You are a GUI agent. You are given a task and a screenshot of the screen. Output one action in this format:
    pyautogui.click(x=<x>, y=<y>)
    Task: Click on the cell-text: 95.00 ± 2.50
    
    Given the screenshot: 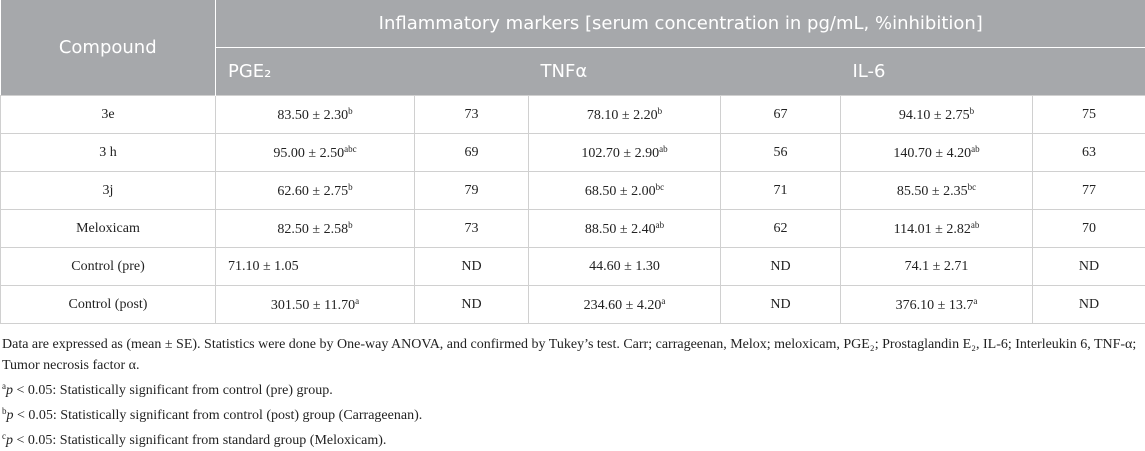 What is the action you would take?
    pyautogui.click(x=308, y=153)
    